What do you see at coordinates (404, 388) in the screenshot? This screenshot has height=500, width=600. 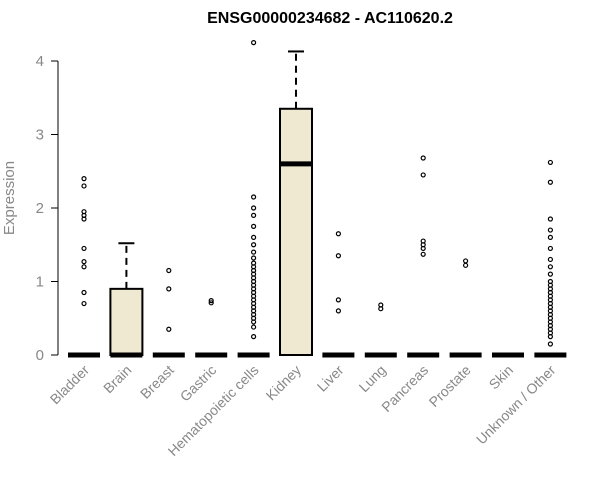 I see `x-tick-label: Pancreas` at bounding box center [404, 388].